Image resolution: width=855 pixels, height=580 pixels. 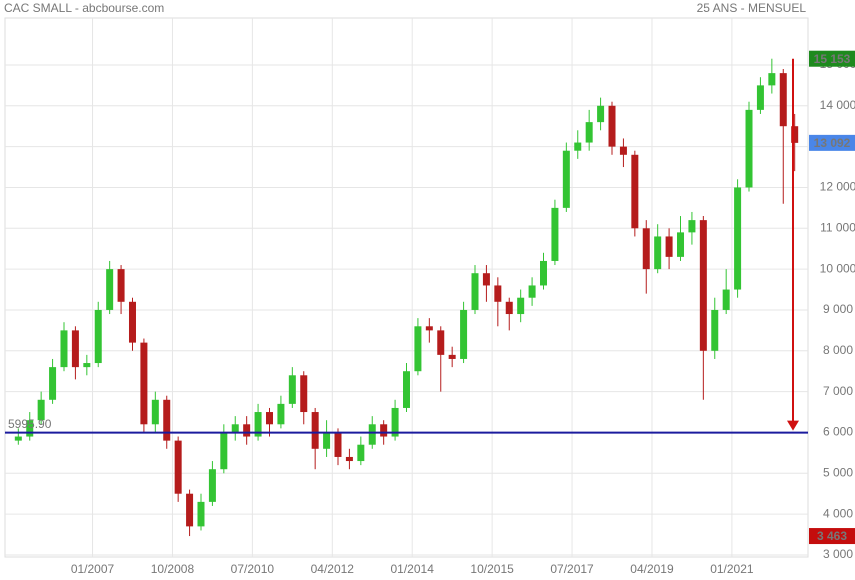 What do you see at coordinates (333, 569) in the screenshot?
I see `x-tick-label: 04/2012` at bounding box center [333, 569].